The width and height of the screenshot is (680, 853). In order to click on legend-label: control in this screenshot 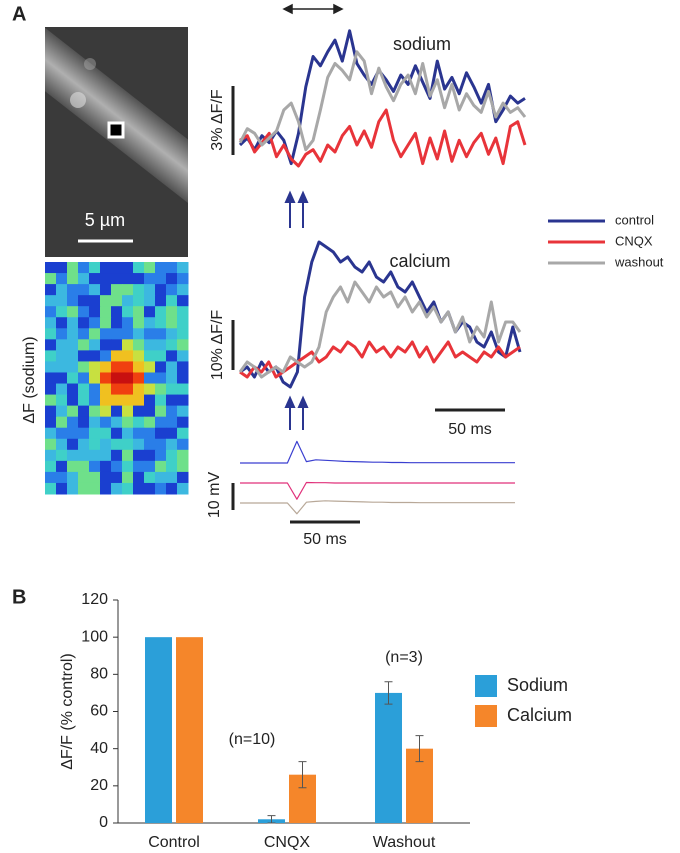, I will do `click(634, 219)`.